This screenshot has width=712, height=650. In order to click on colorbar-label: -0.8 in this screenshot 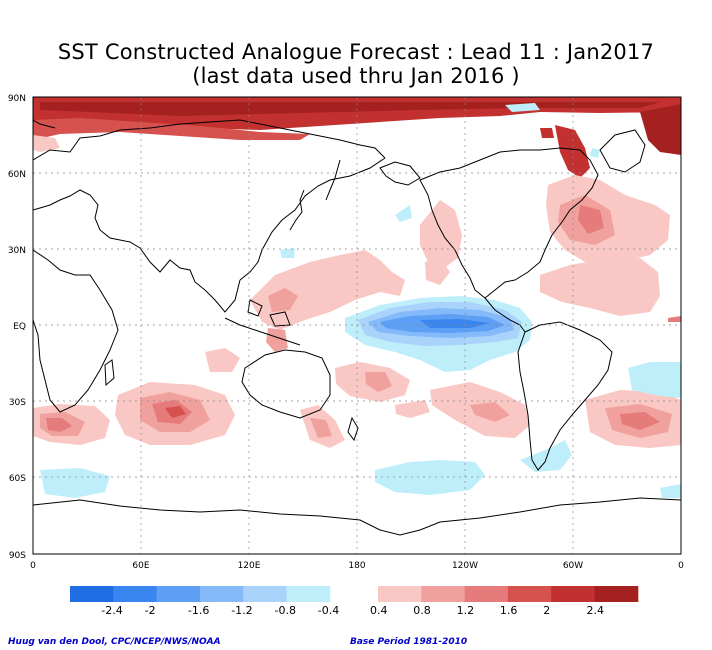, I will do `click(285, 610)`.